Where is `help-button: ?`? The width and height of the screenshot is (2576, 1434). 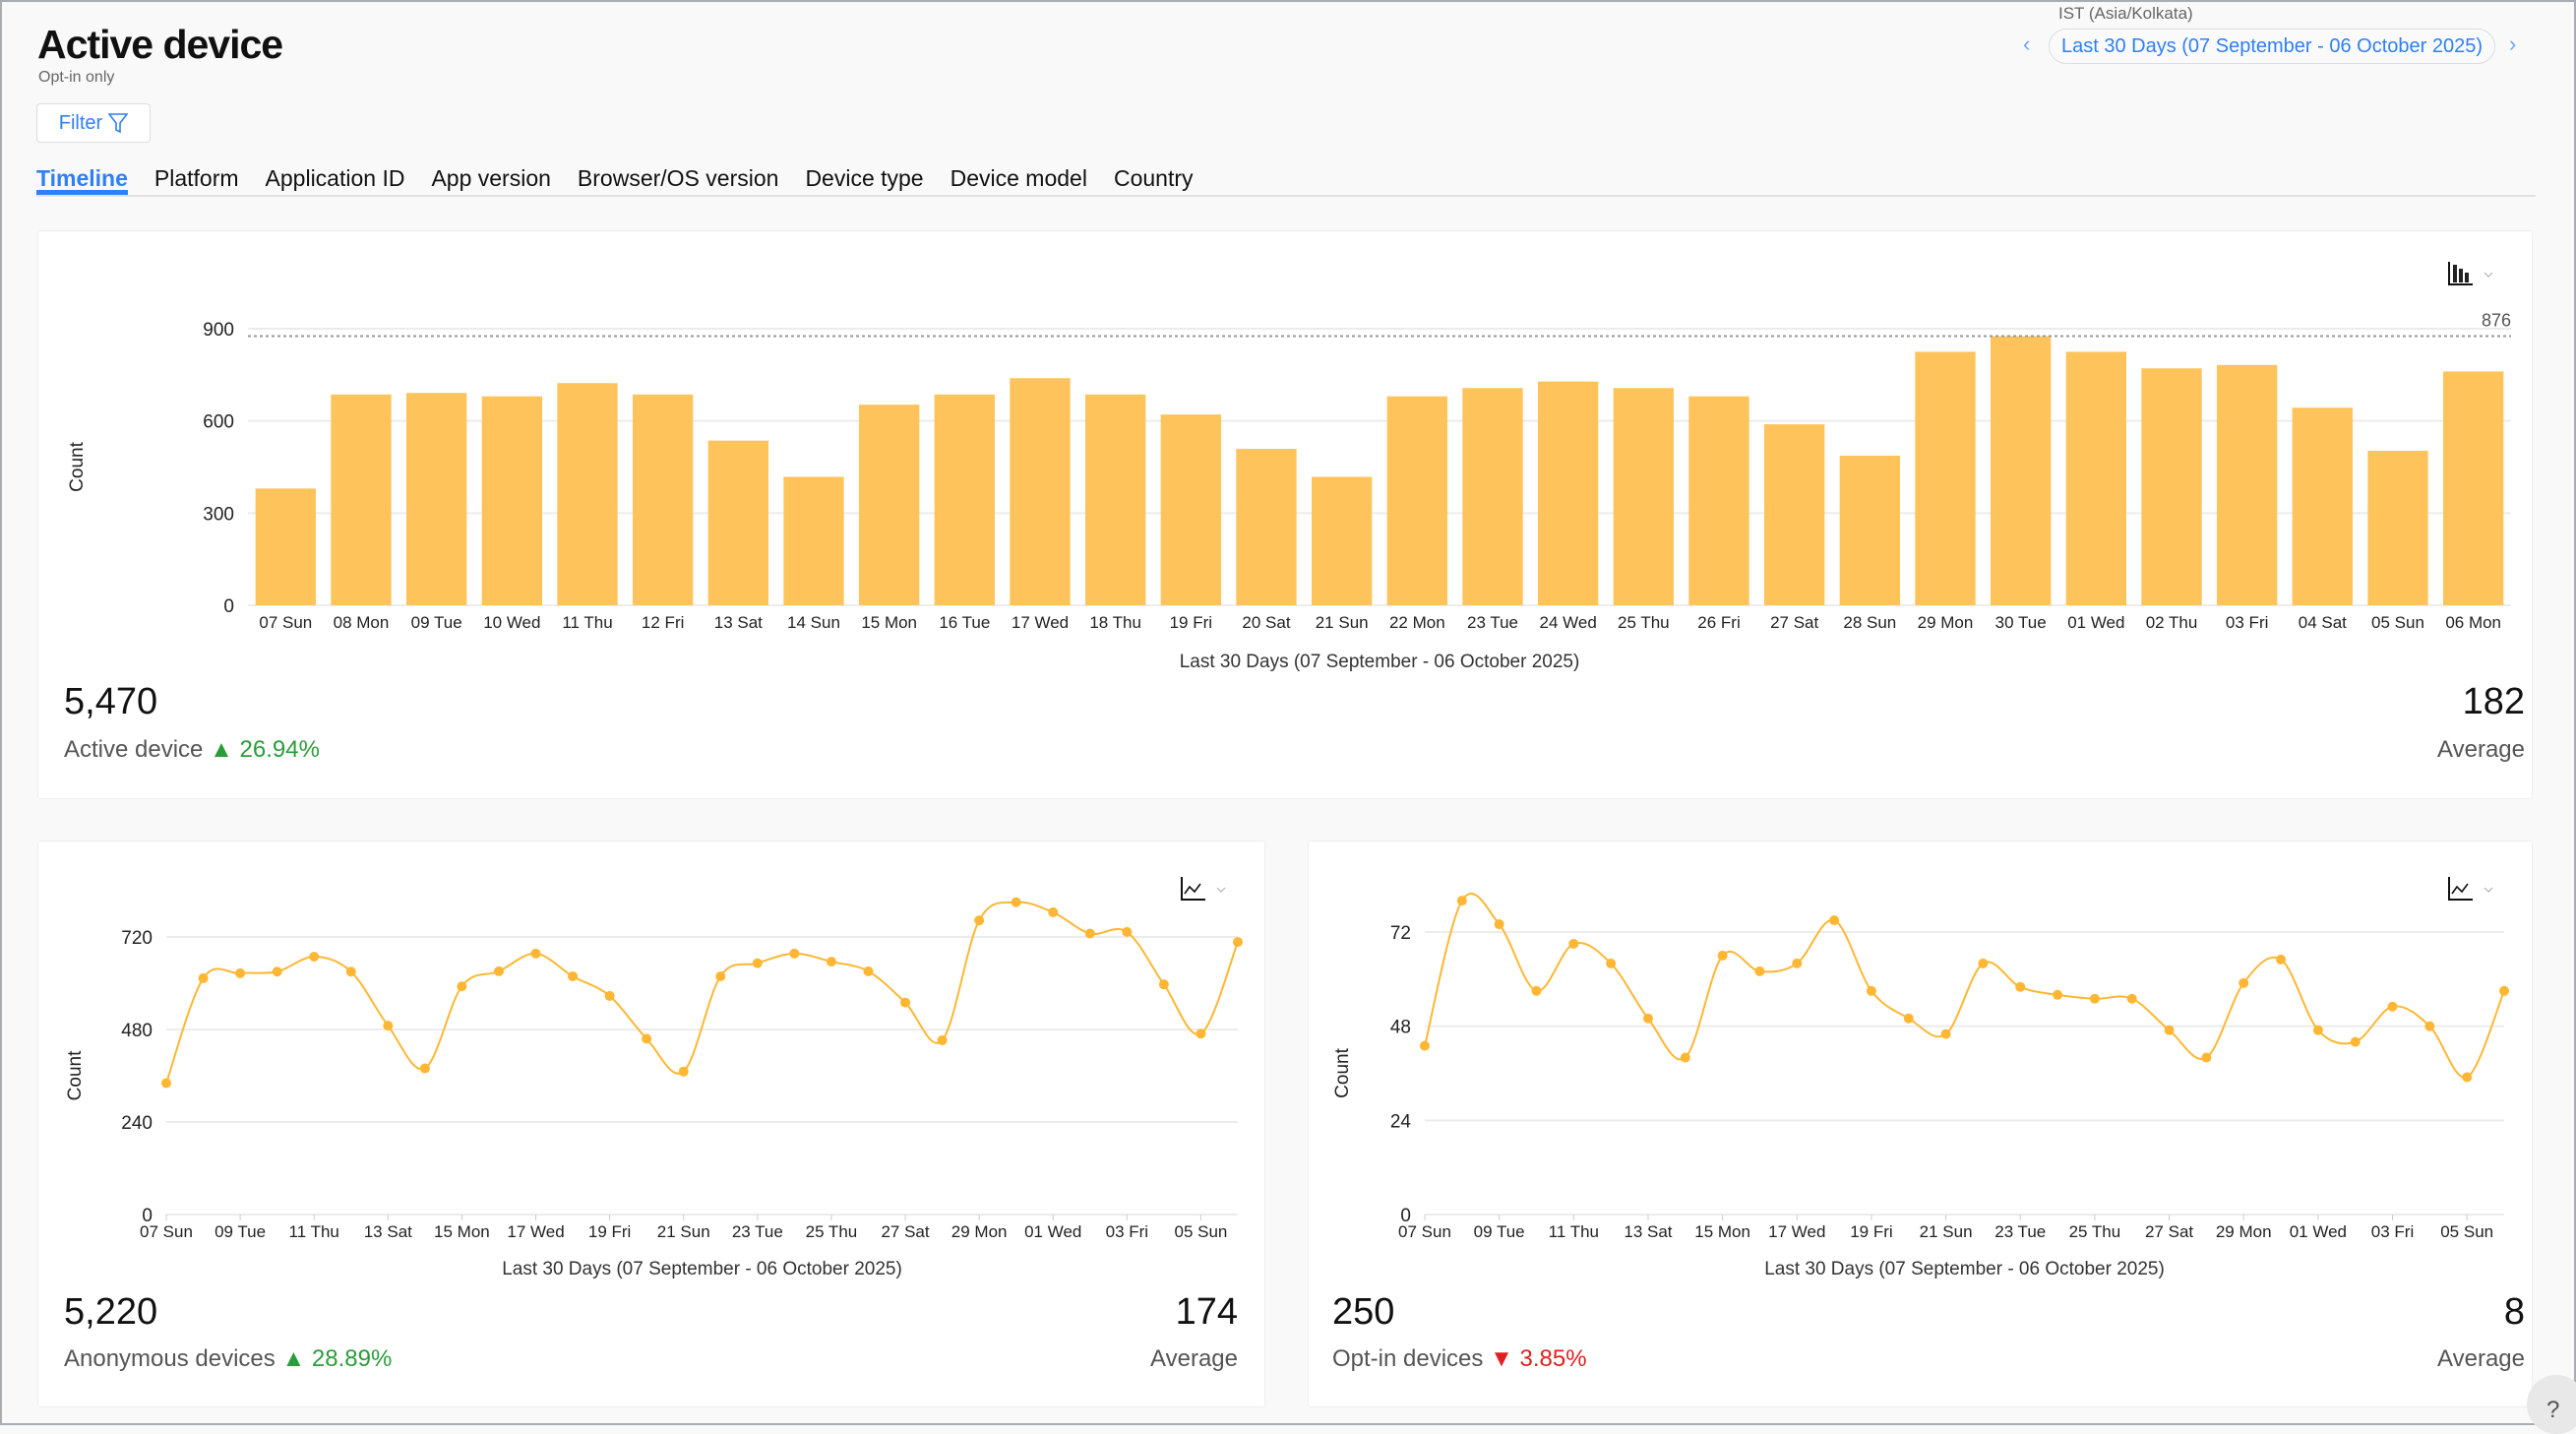 help-button: ? is located at coordinates (2552, 1404).